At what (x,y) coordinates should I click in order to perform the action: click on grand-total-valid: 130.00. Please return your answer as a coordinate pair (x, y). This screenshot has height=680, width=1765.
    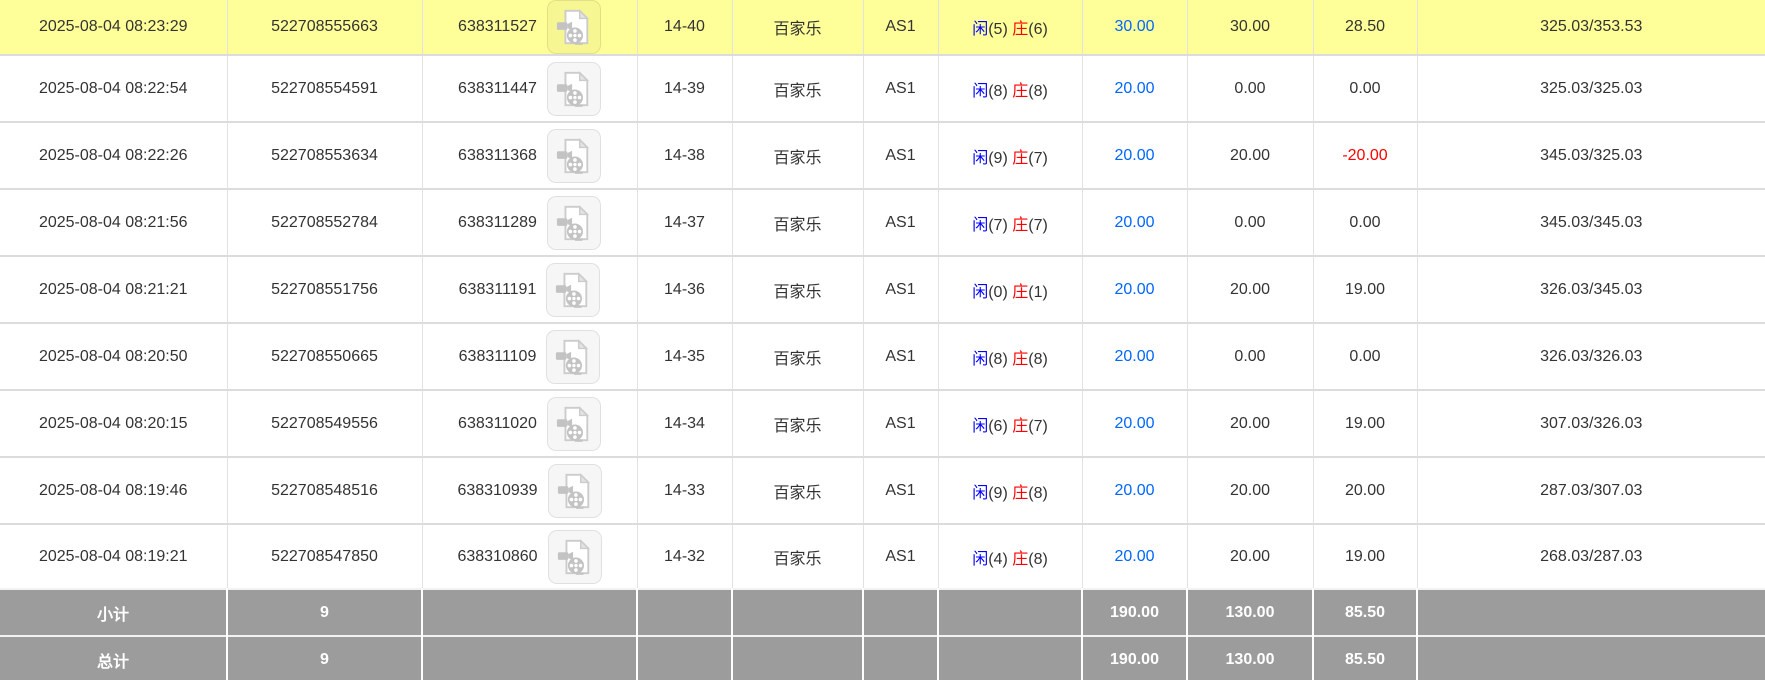
    Looking at the image, I should click on (1250, 657).